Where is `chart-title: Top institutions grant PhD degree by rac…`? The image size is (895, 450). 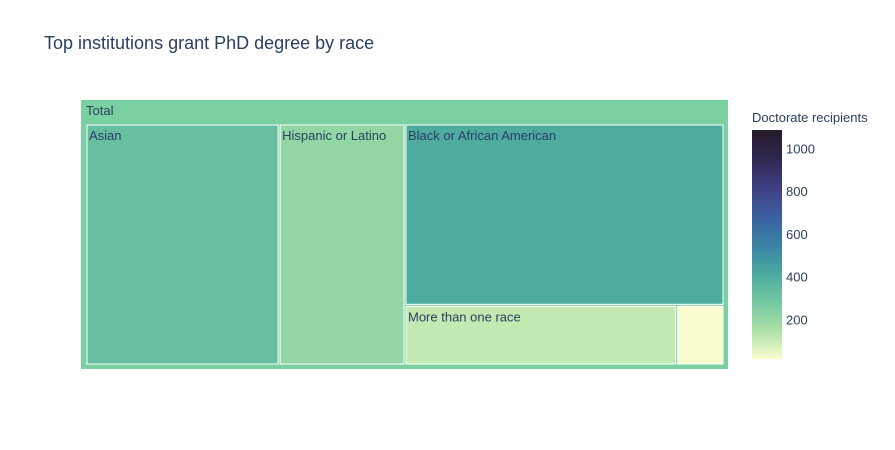
chart-title: Top institutions grant PhD degree by rac… is located at coordinates (209, 43).